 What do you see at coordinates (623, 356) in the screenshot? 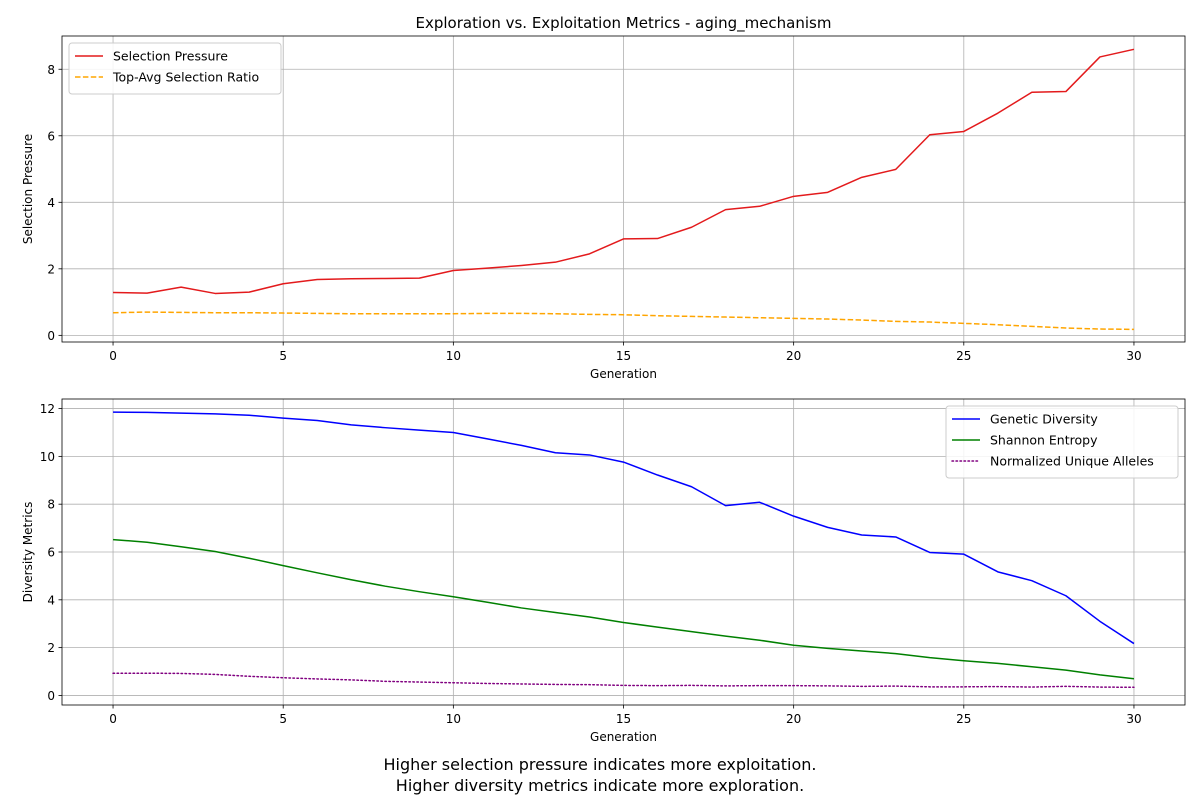
I see `chart-1-x-tick-label: 15` at bounding box center [623, 356].